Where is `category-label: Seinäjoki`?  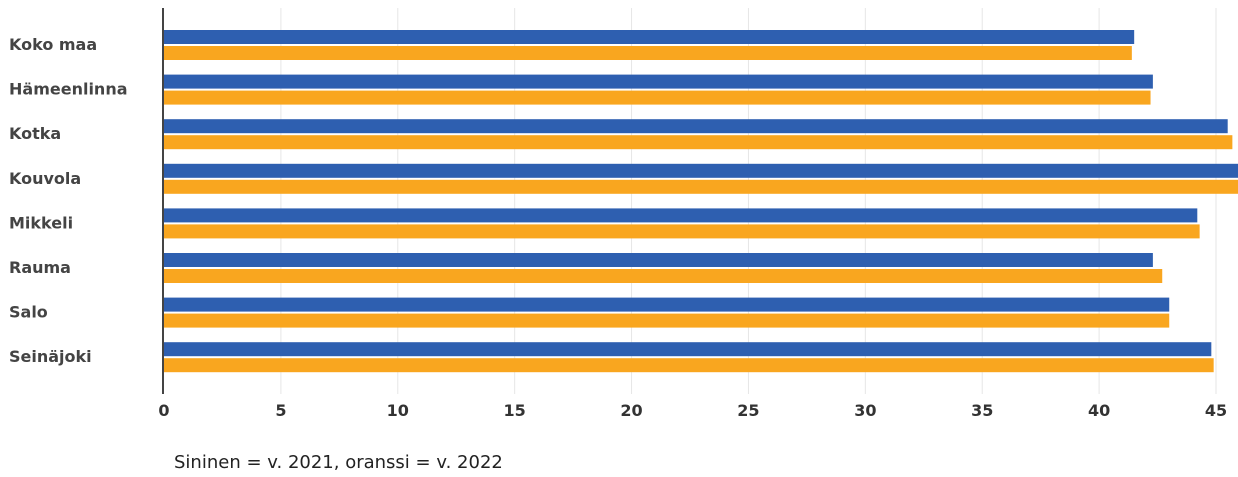
category-label: Seinäjoki is located at coordinates (50, 356).